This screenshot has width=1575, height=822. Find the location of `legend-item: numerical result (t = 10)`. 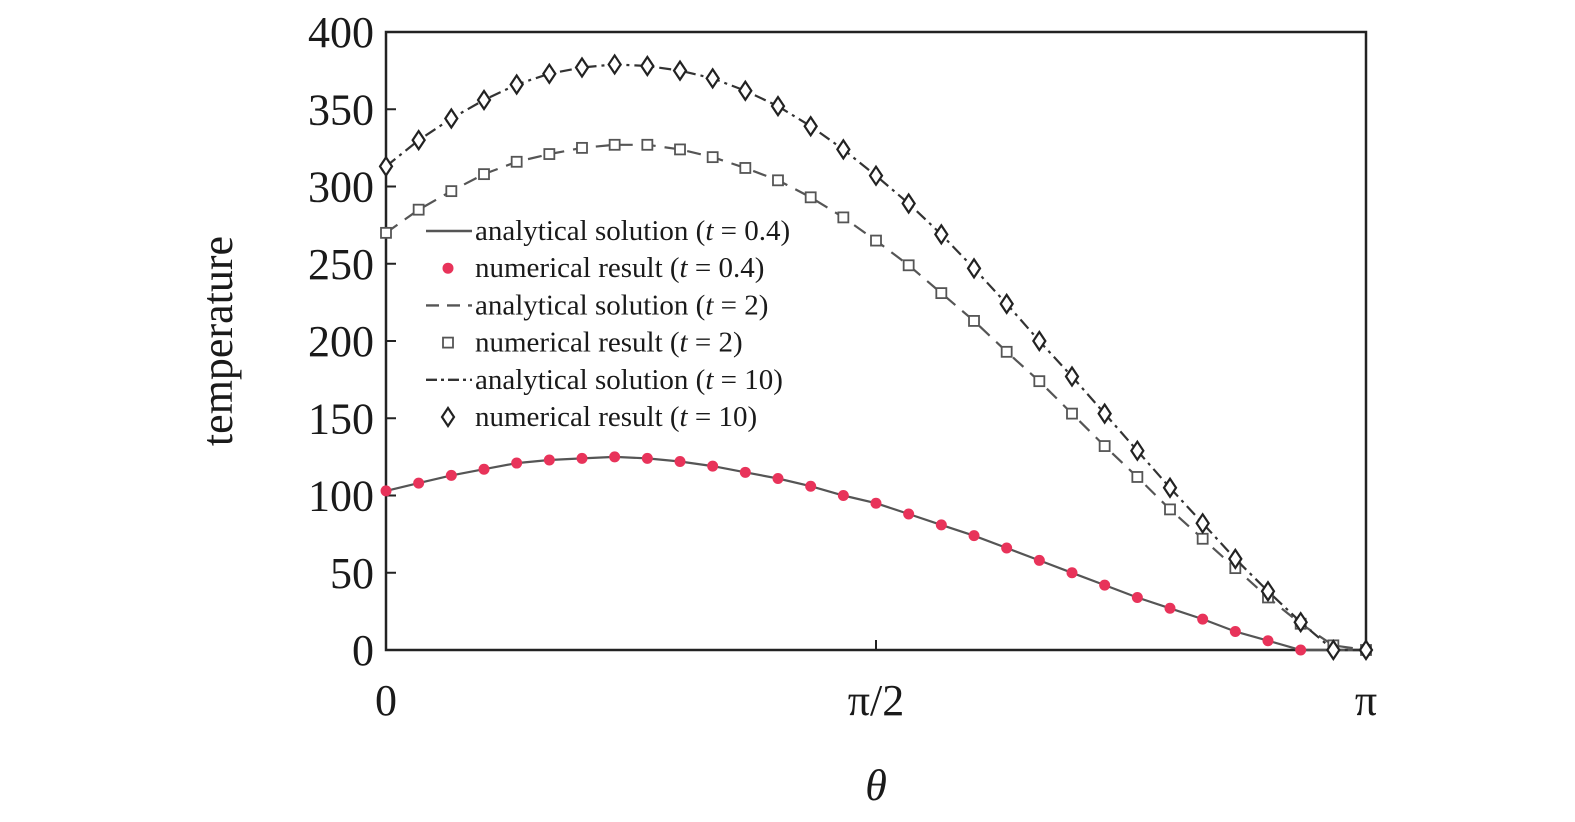

legend-item: numerical result (t = 10) is located at coordinates (598, 417).